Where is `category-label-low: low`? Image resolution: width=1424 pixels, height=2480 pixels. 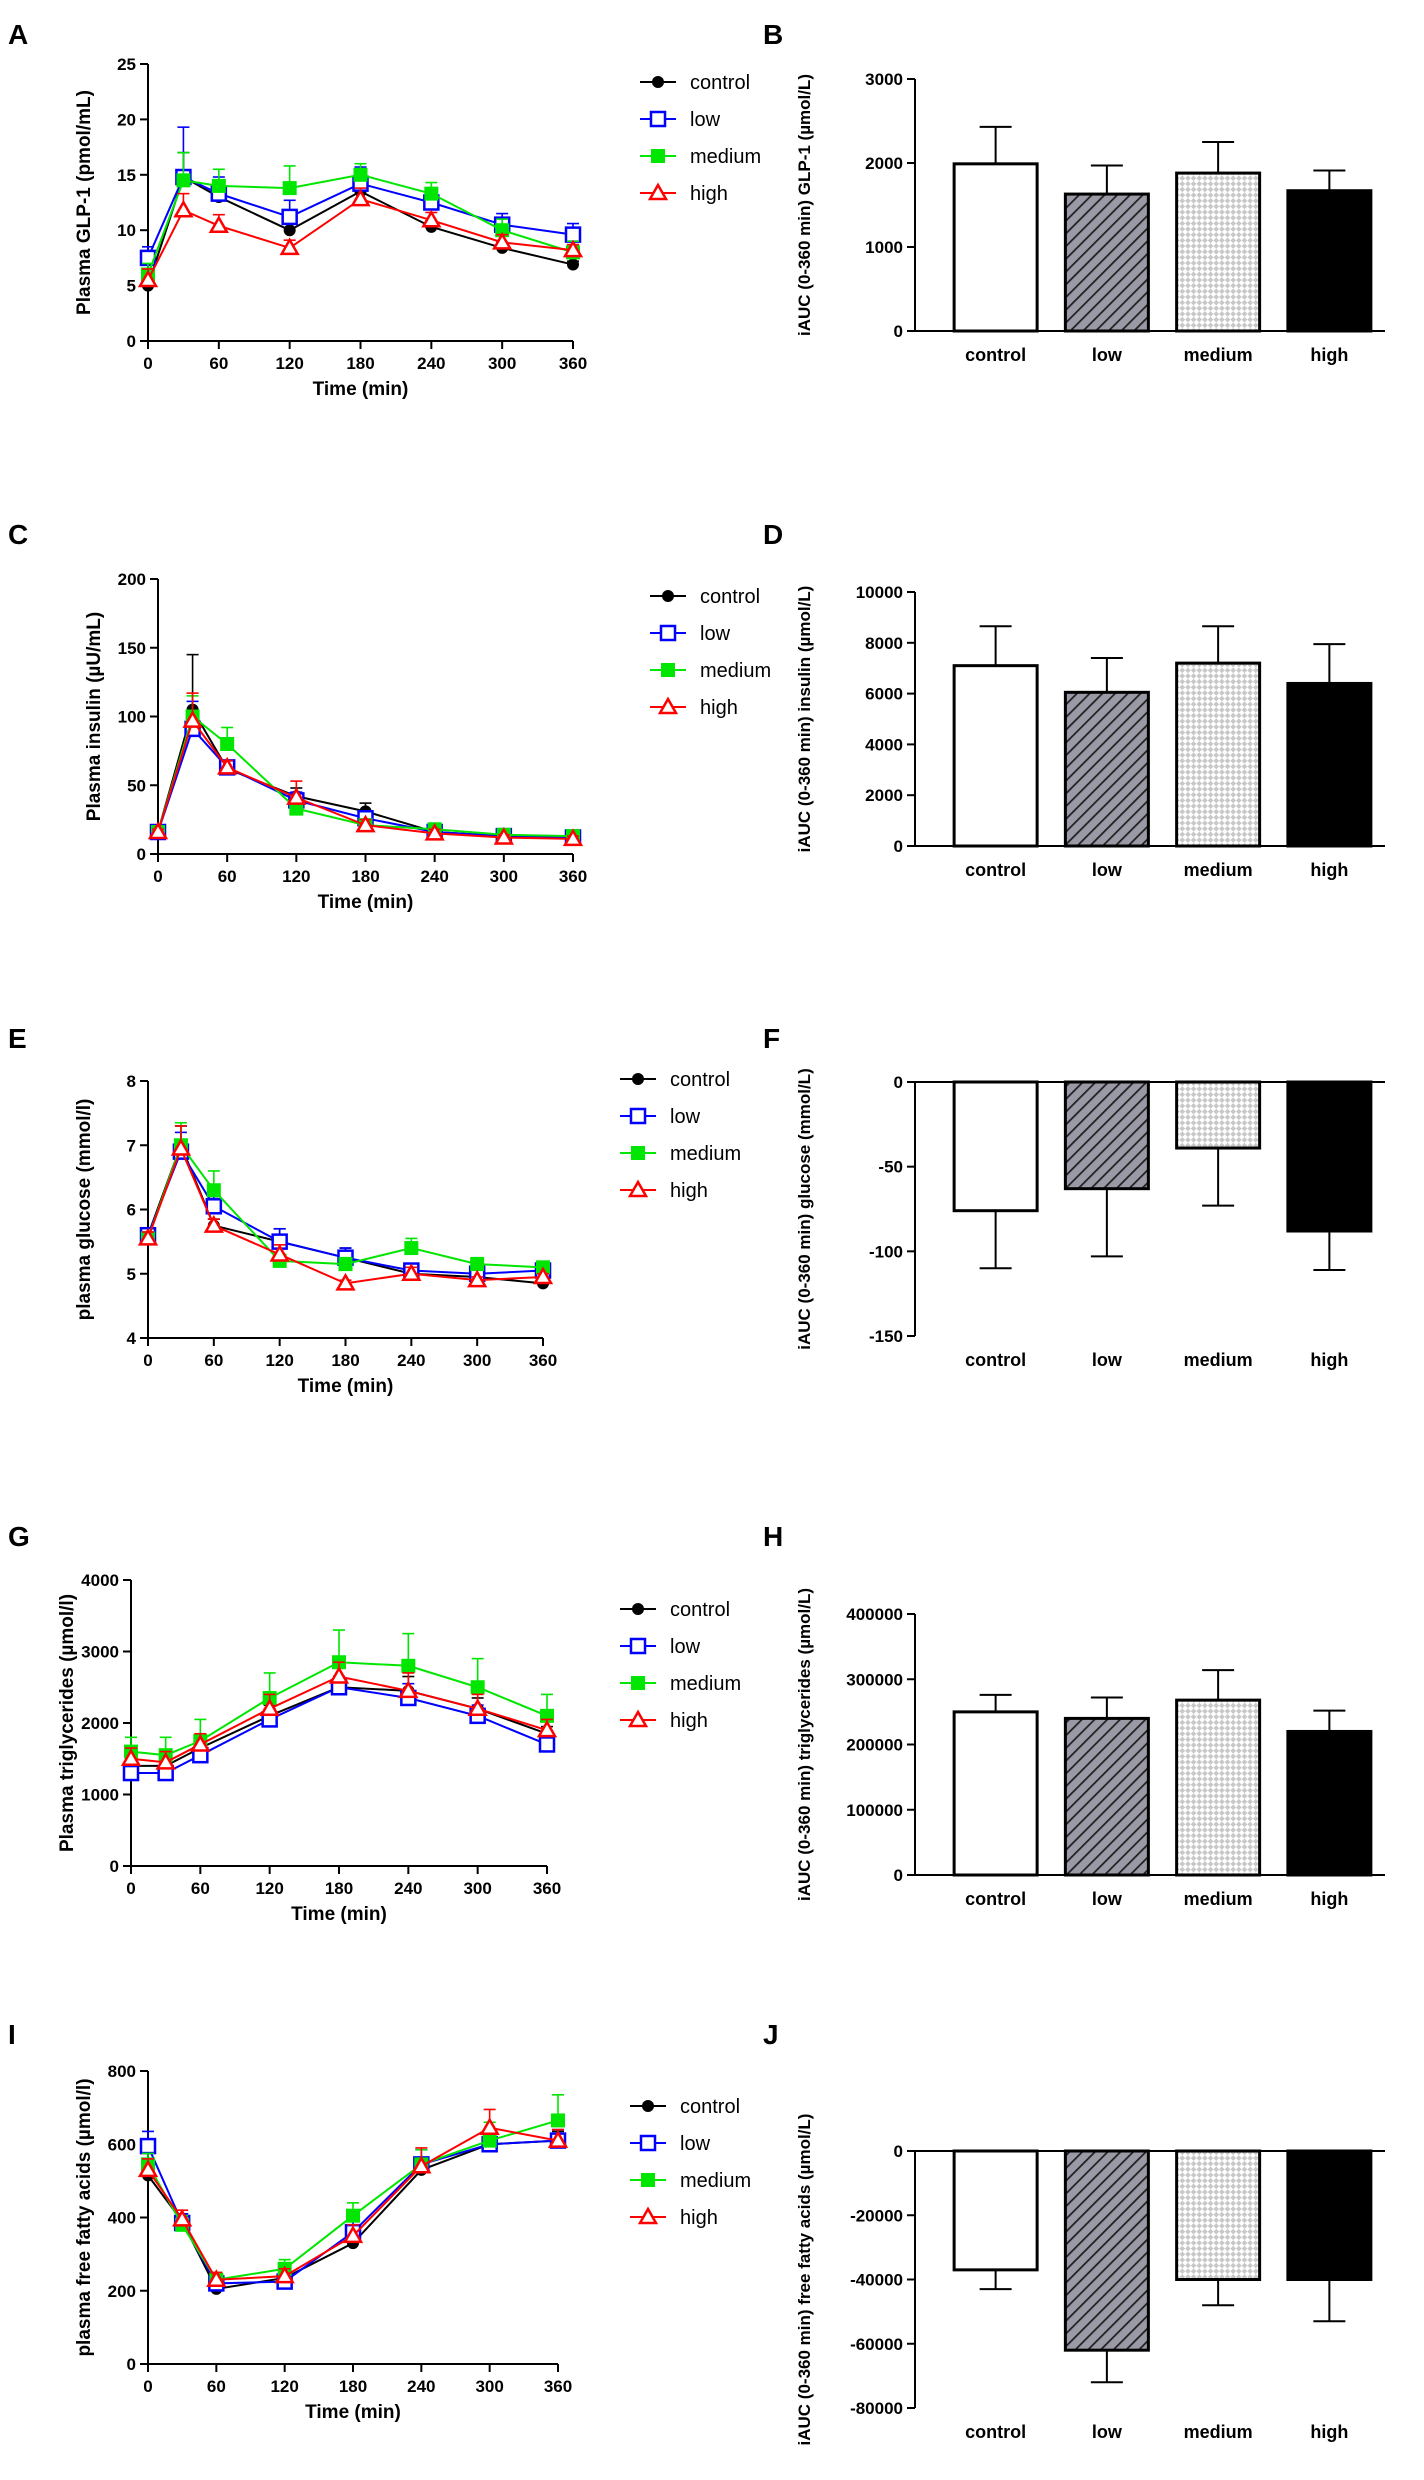
category-label-low: low is located at coordinates (1107, 1899).